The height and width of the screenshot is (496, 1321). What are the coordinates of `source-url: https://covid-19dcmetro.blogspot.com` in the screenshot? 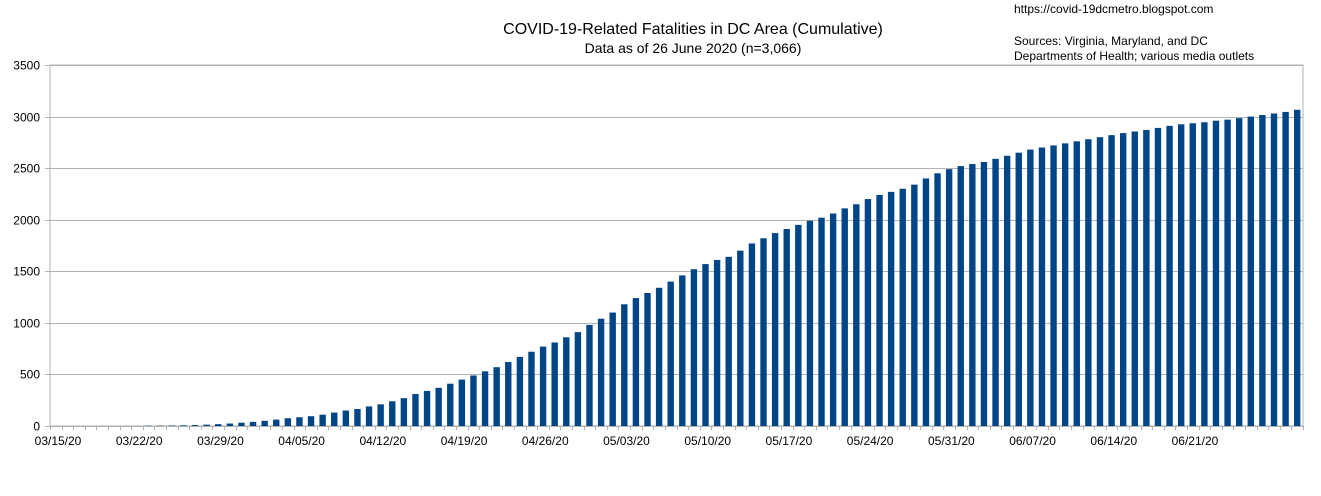 It's located at (1114, 9).